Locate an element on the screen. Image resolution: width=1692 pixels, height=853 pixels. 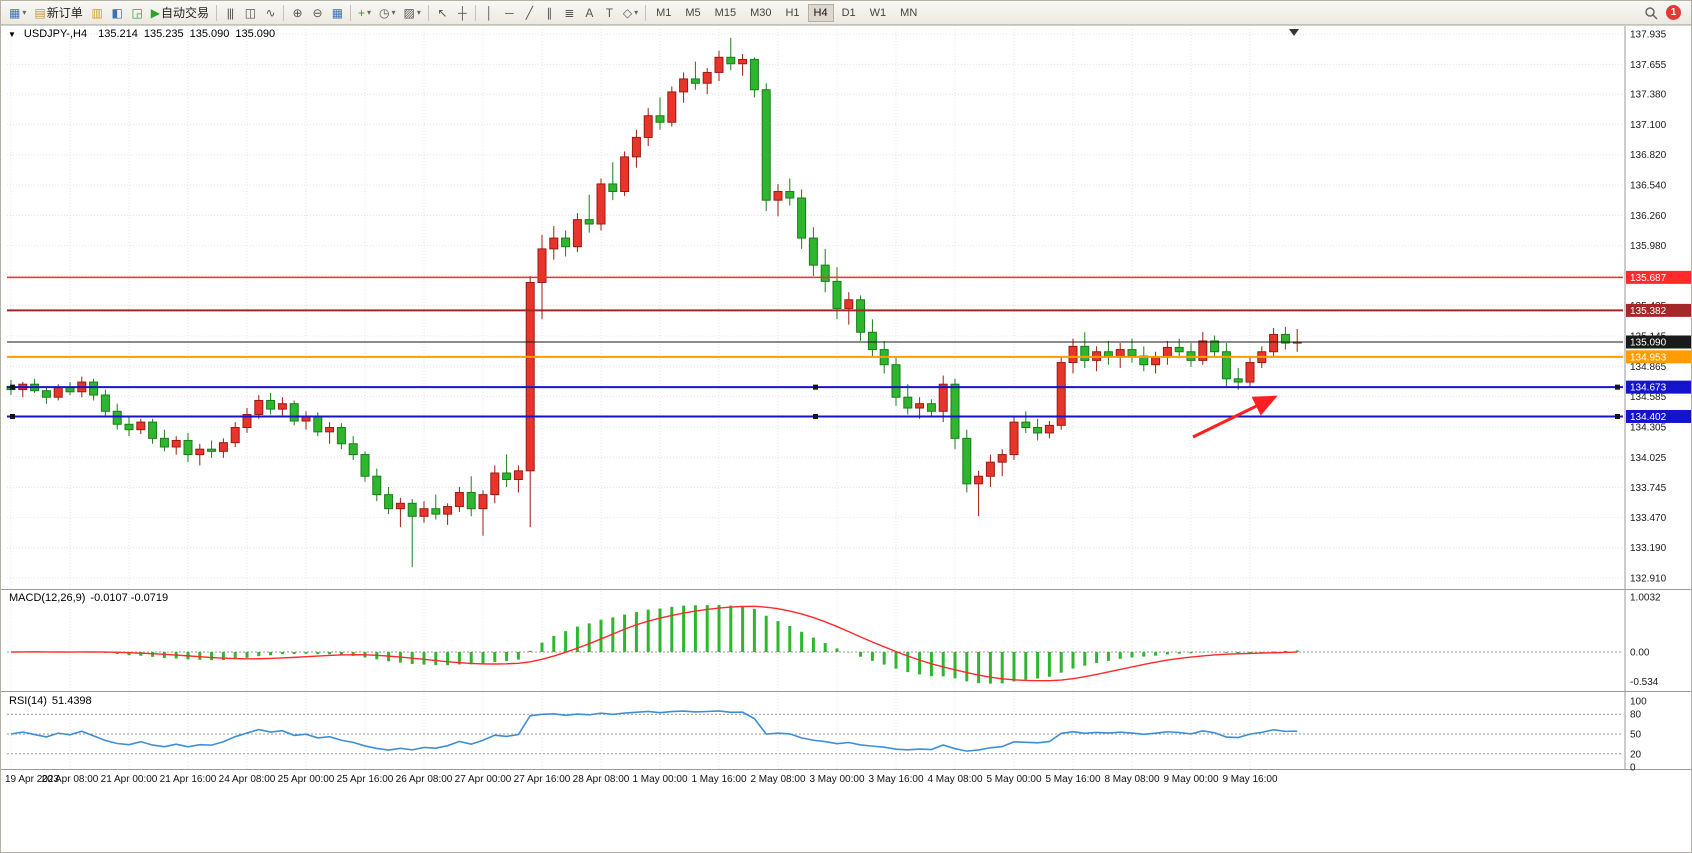
text-button: A is located at coordinates (589, 13).